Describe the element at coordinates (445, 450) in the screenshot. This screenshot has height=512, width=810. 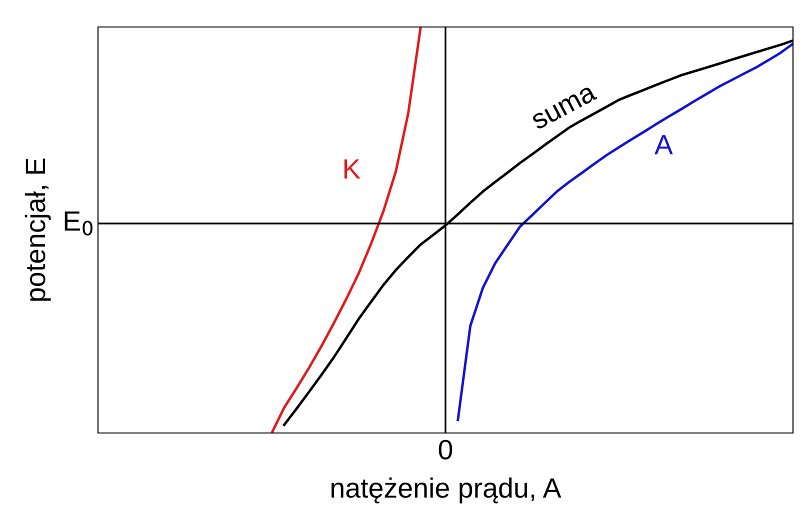
I see `text: 0` at that location.